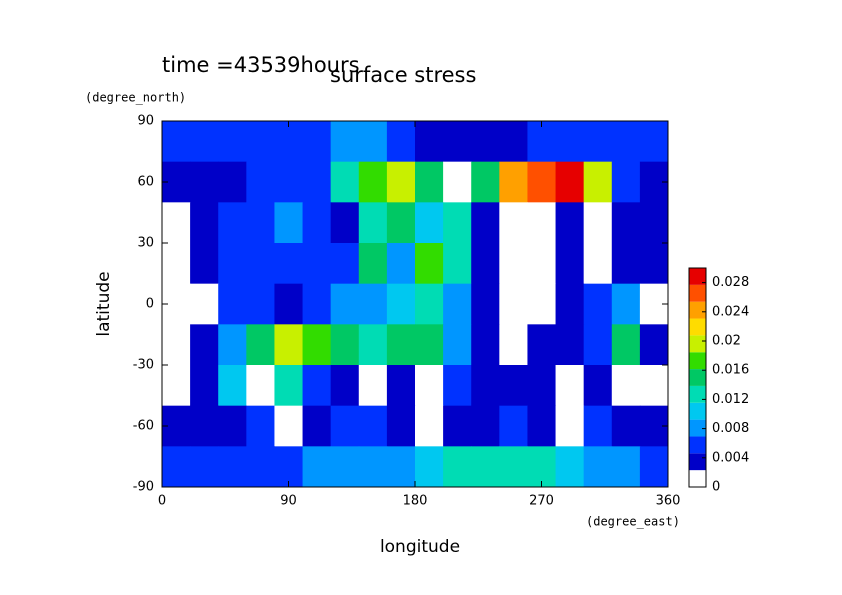 The image size is (842, 595). I want to click on x-tick-label: 0, so click(162, 501).